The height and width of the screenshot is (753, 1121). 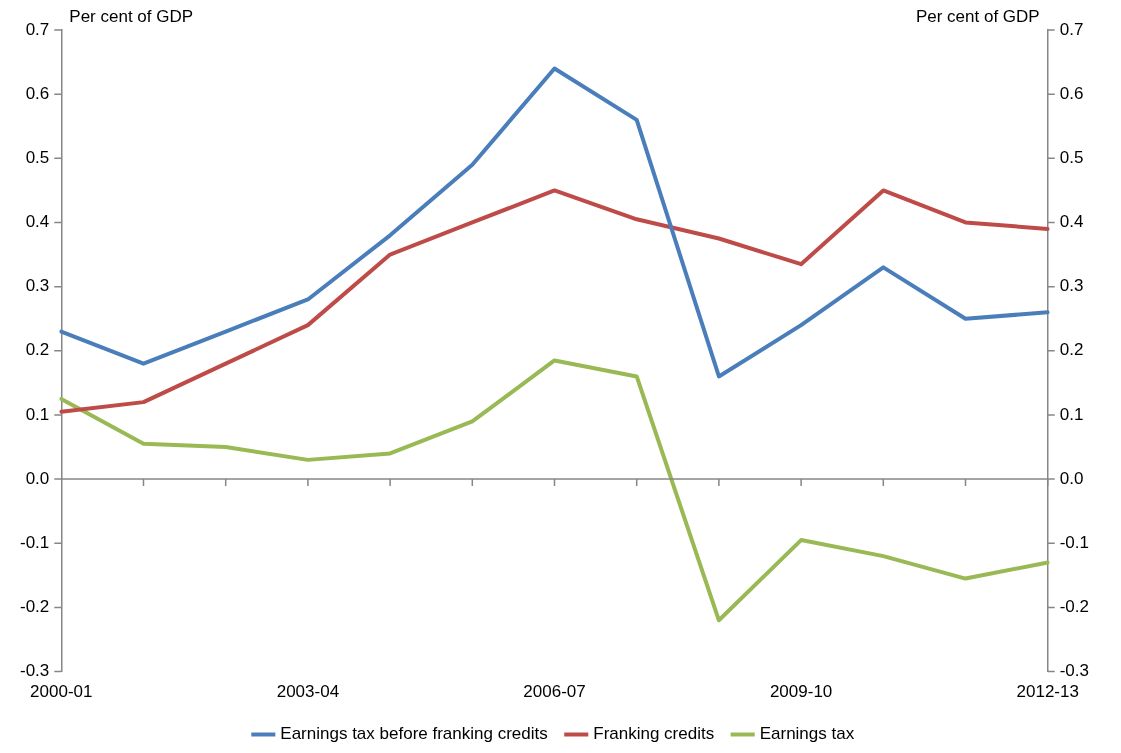 What do you see at coordinates (35, 671) in the screenshot?
I see `y-tick-label: -0.3` at bounding box center [35, 671].